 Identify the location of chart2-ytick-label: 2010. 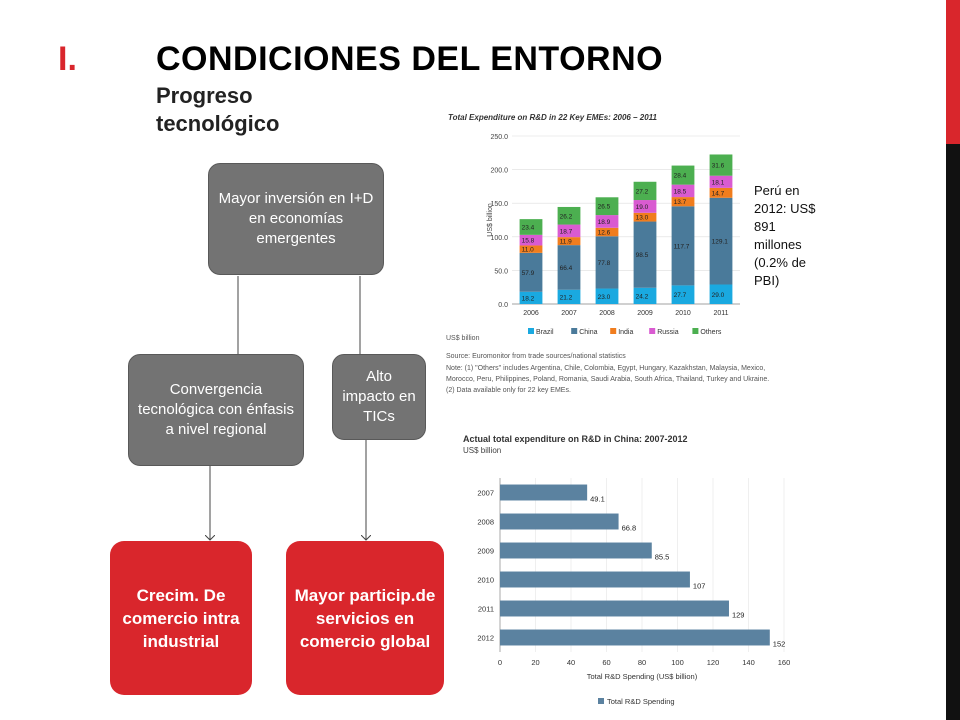
(485, 580).